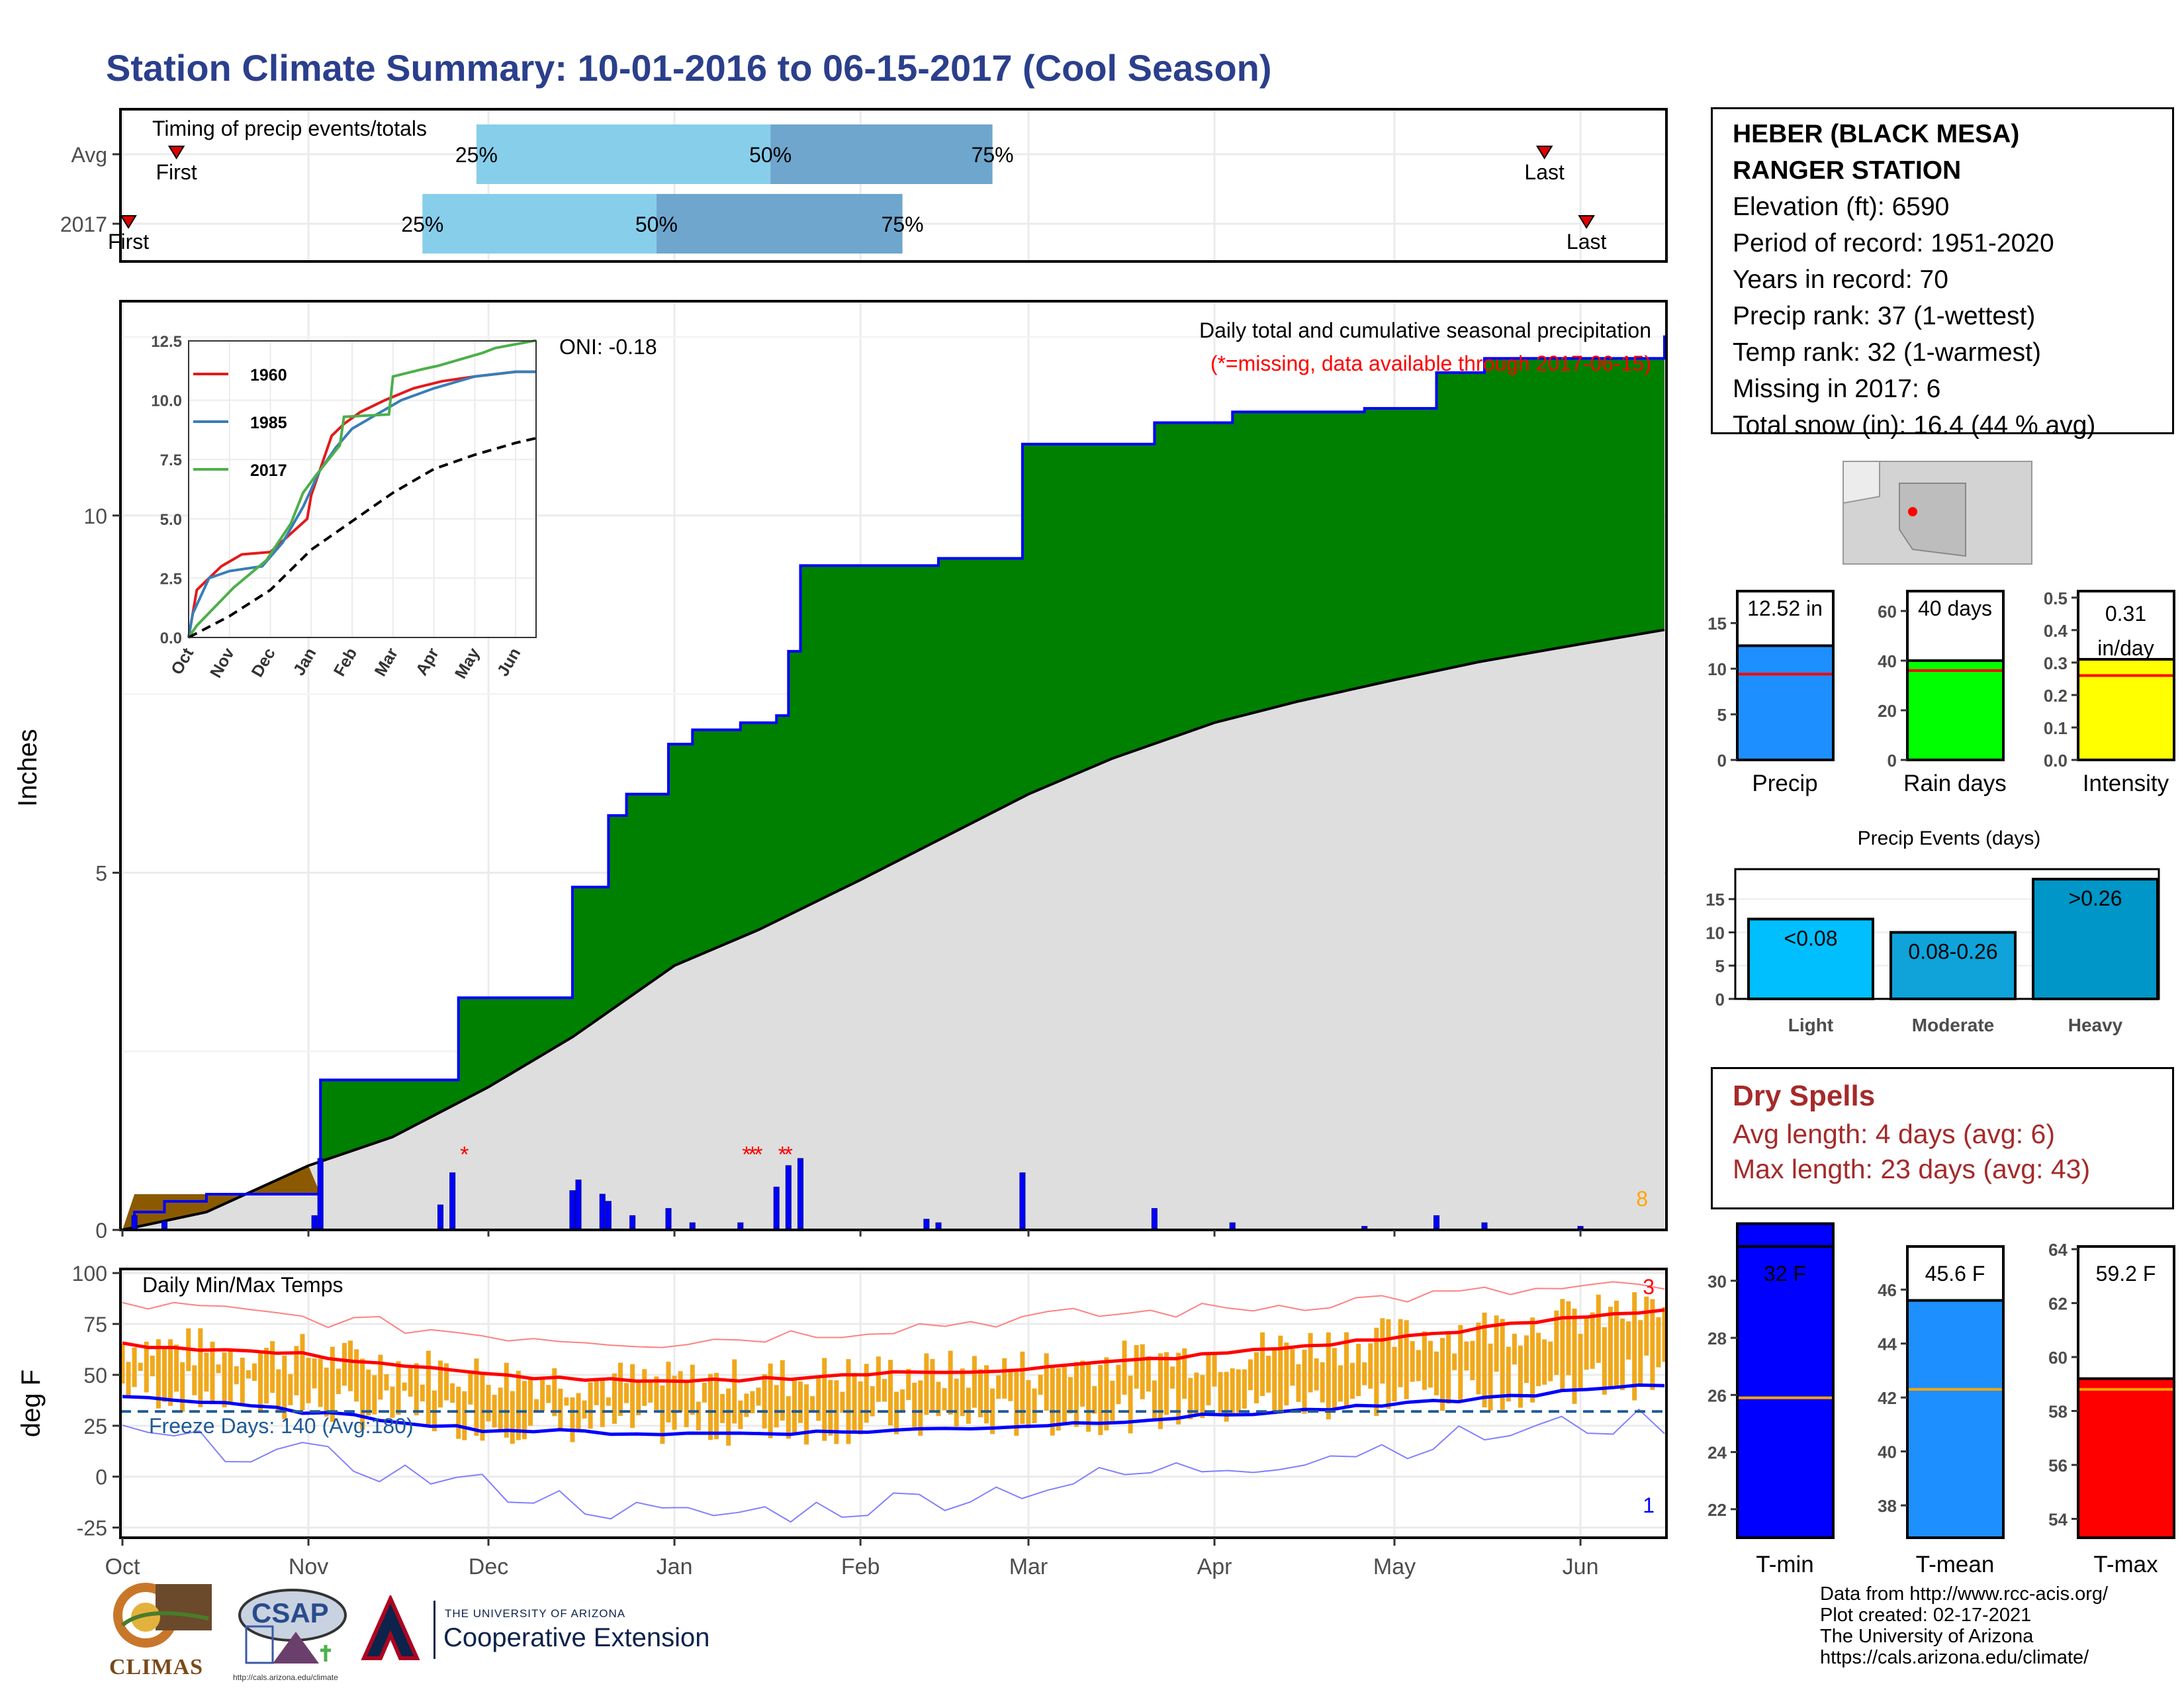  What do you see at coordinates (1785, 1274) in the screenshot?
I see `temp-stat-value: 32 F` at bounding box center [1785, 1274].